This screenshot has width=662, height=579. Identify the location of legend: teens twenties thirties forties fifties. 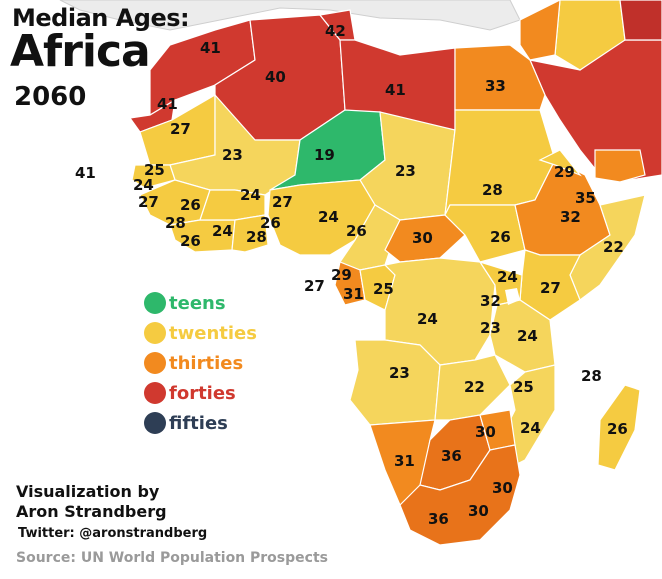
(200, 363).